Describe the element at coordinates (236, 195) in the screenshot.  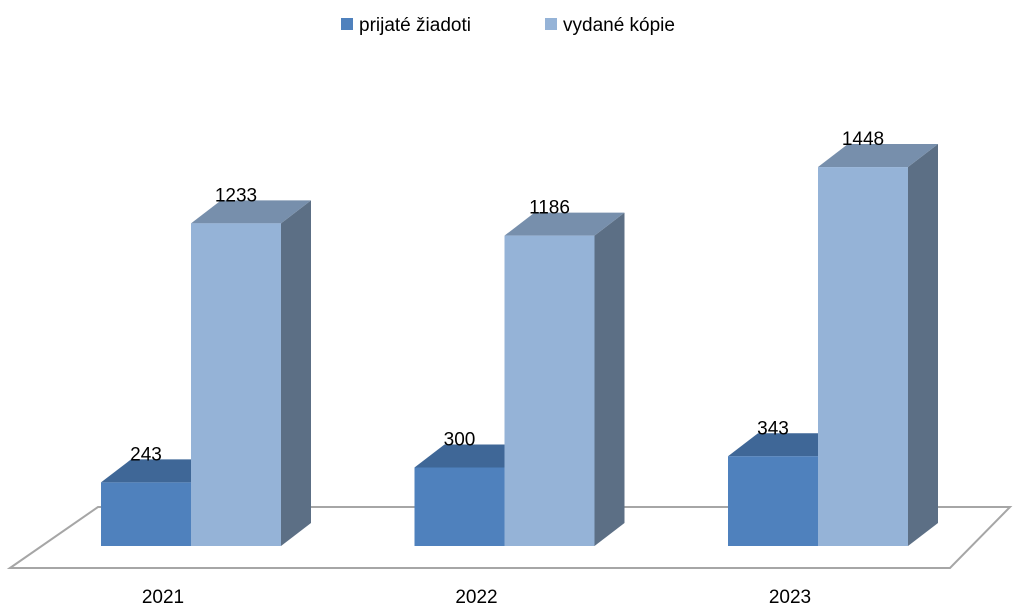
I see `data-label: 1233` at that location.